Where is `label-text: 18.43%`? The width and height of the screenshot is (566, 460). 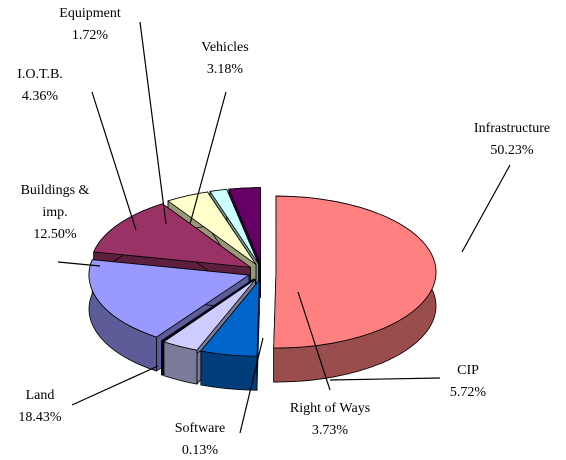 label-text: 18.43% is located at coordinates (40, 417).